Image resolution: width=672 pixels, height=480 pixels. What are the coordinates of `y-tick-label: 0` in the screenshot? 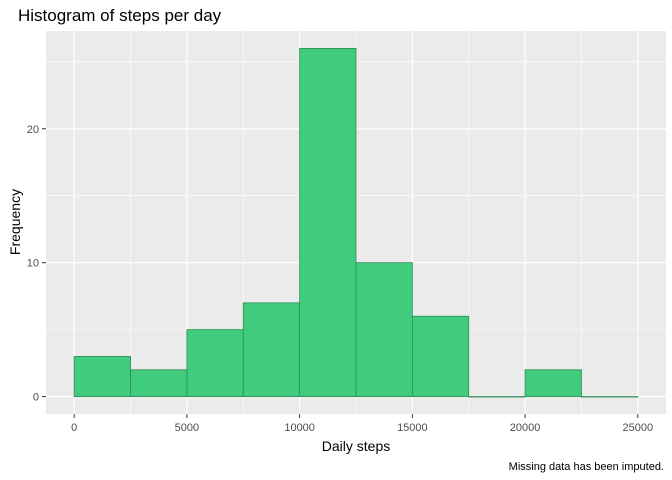 It's located at (36, 398).